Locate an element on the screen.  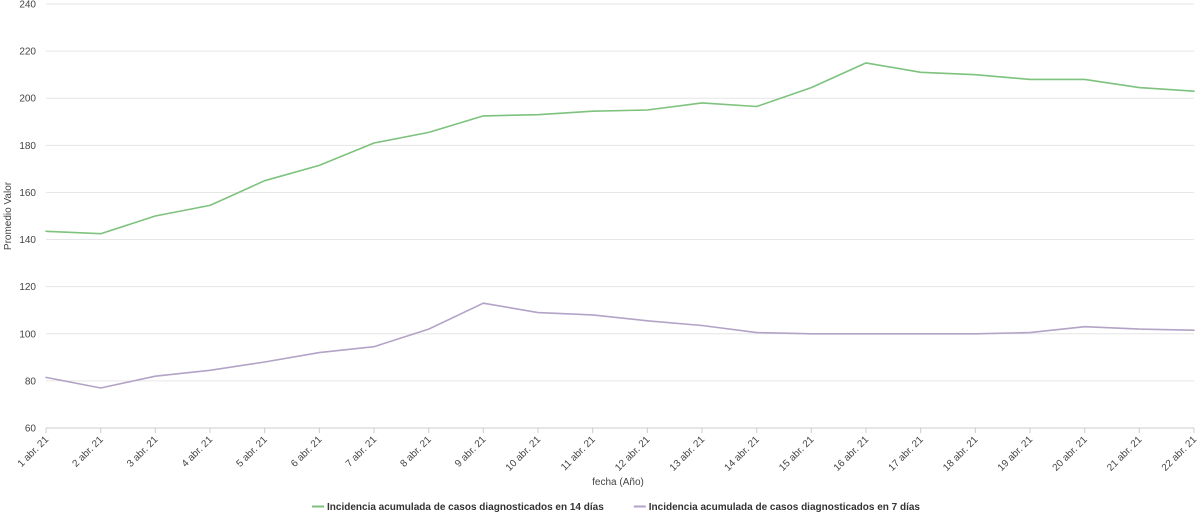
y-tick-label: 240 is located at coordinates (27, 5).